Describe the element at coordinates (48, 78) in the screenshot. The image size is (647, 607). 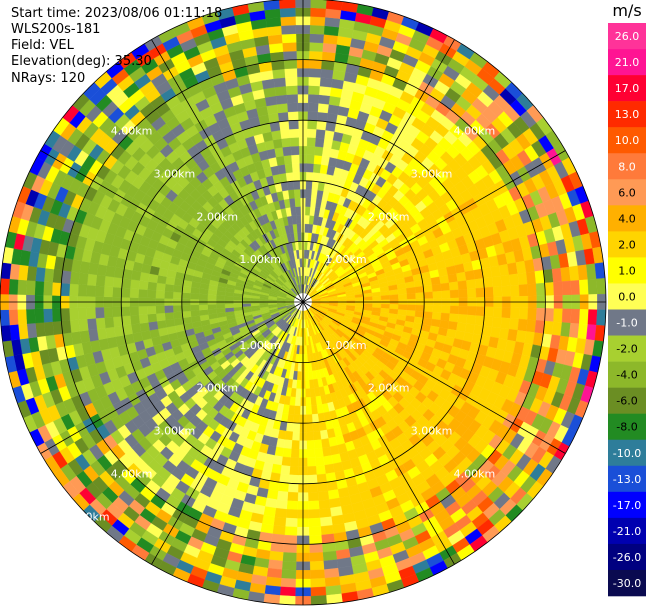
I see `nrays-label: NRays: 120` at that location.